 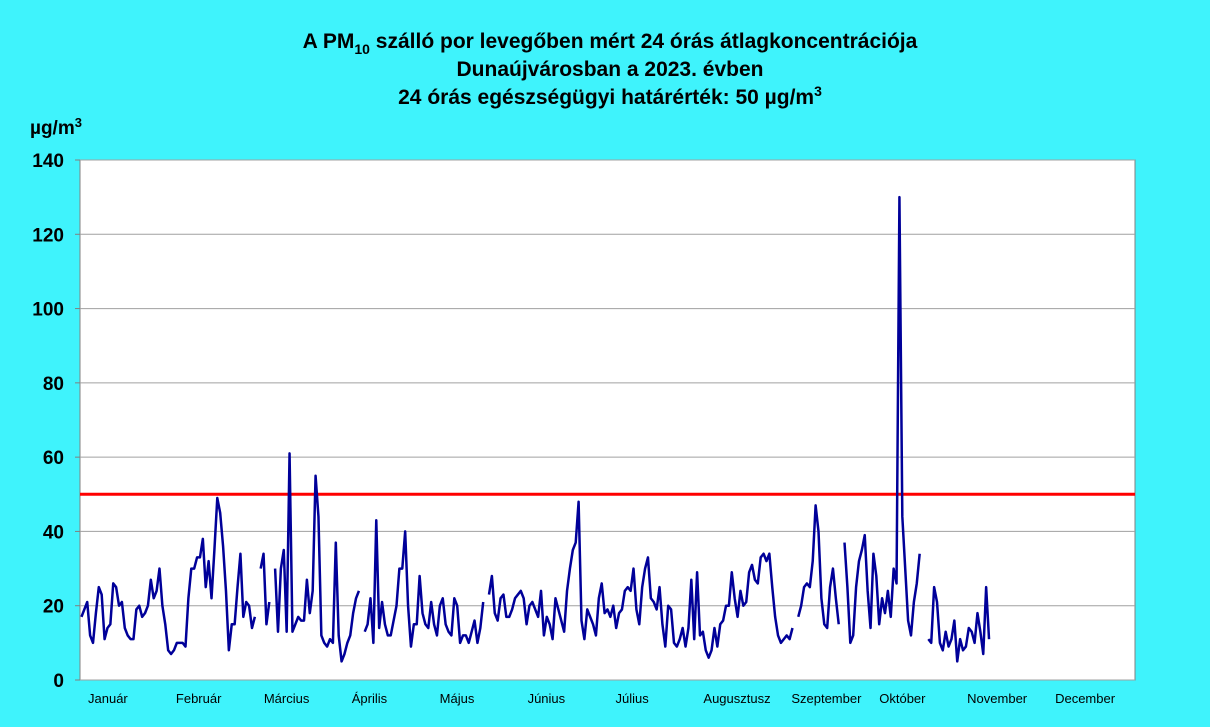 I want to click on y-tick-label: 140, so click(x=48, y=161).